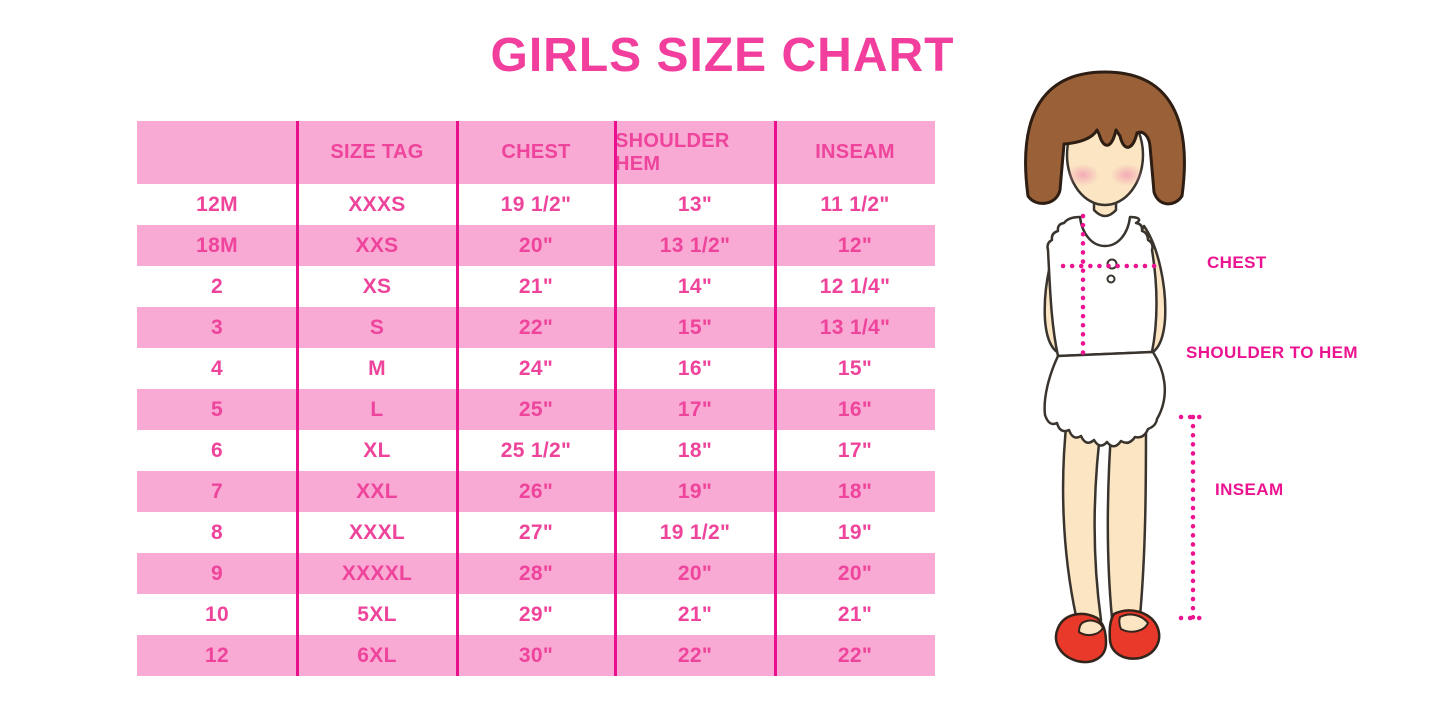 Image resolution: width=1445 pixels, height=723 pixels. What do you see at coordinates (377, 614) in the screenshot?
I see `table-cell: 5XL` at bounding box center [377, 614].